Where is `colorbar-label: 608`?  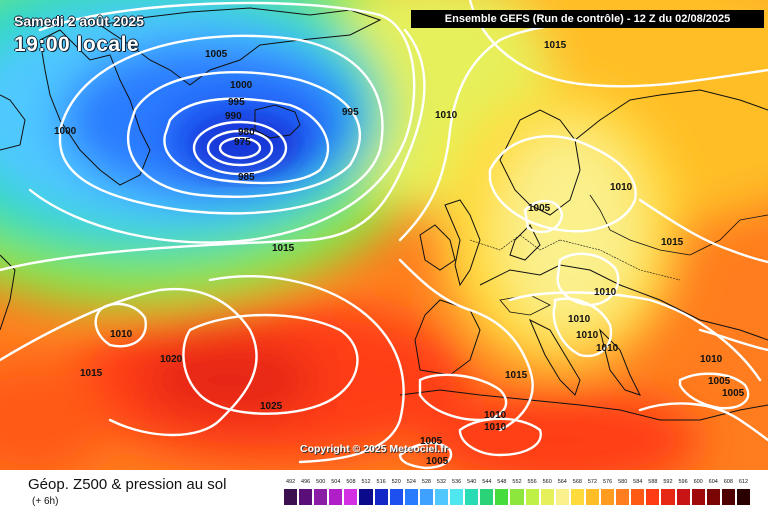 colorbar-label: 608 is located at coordinates (728, 482).